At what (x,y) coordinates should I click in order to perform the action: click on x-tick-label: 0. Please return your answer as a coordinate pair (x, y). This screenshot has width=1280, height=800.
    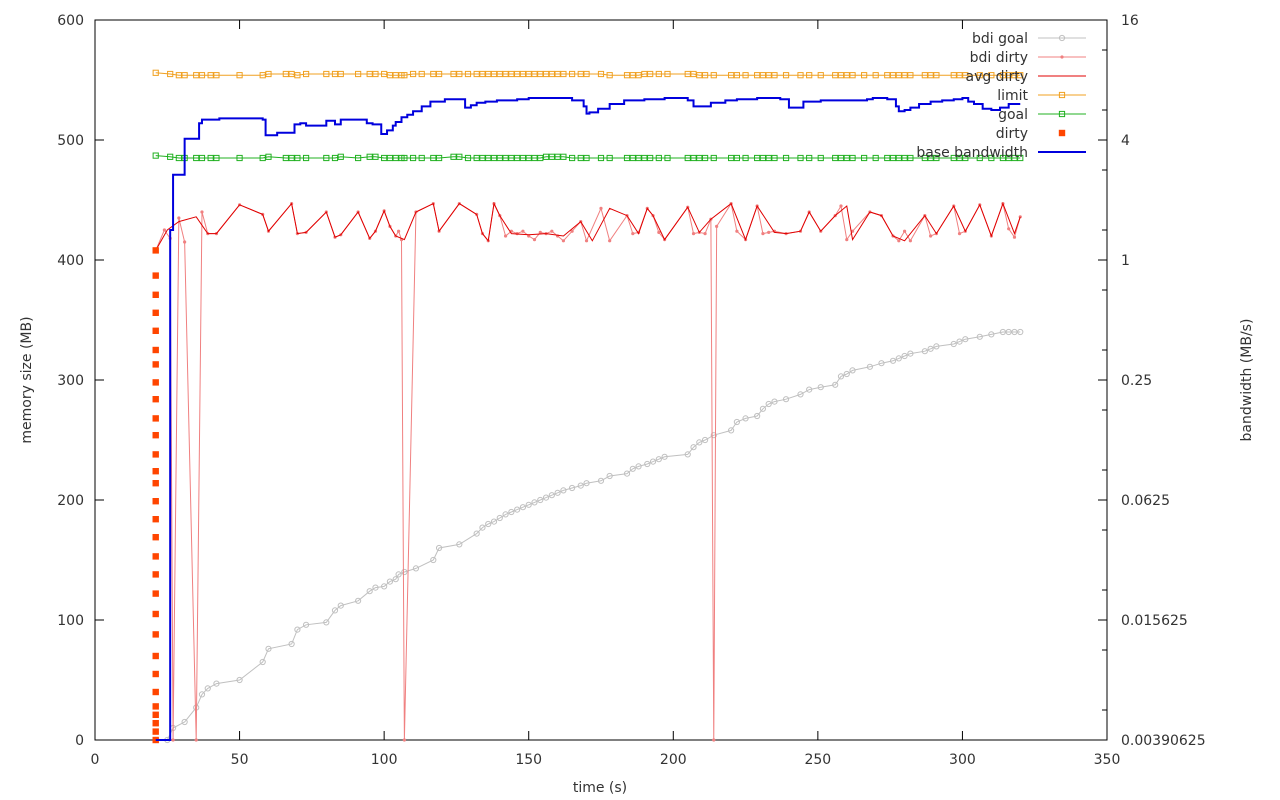
    Looking at the image, I should click on (95, 760).